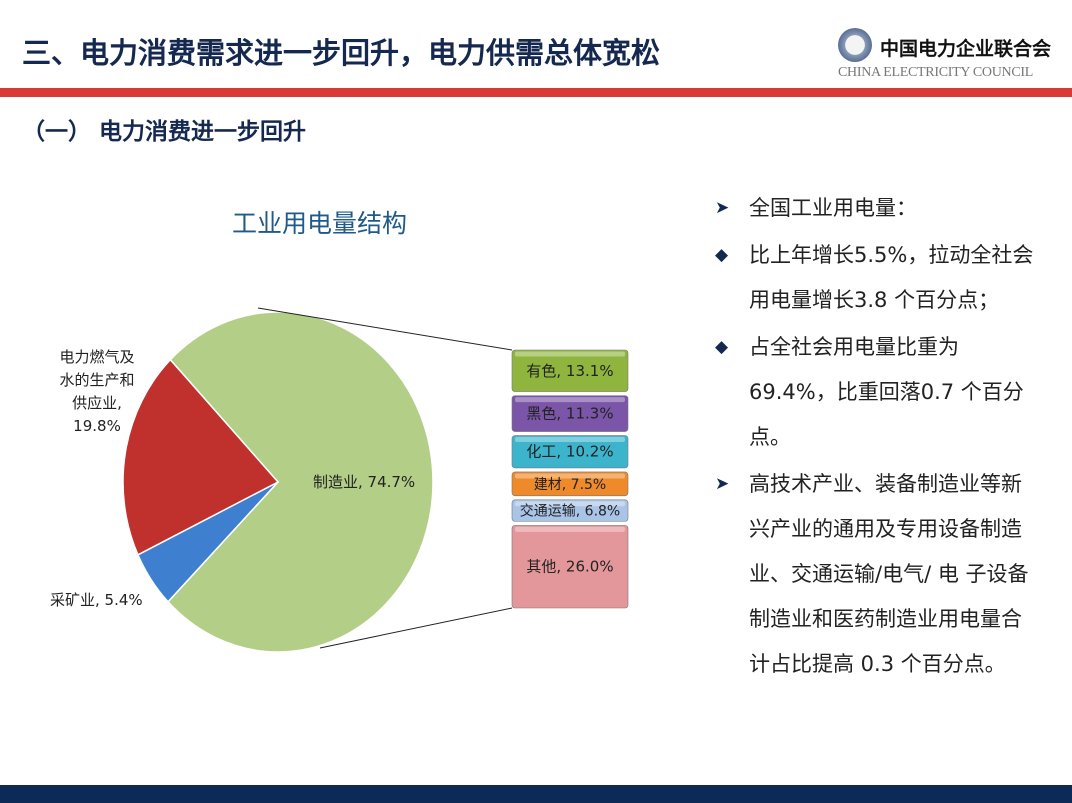 Image resolution: width=1072 pixels, height=803 pixels. What do you see at coordinates (364, 482) in the screenshot?
I see `pie-label-manufacturing: 制造业, 74.7%` at bounding box center [364, 482].